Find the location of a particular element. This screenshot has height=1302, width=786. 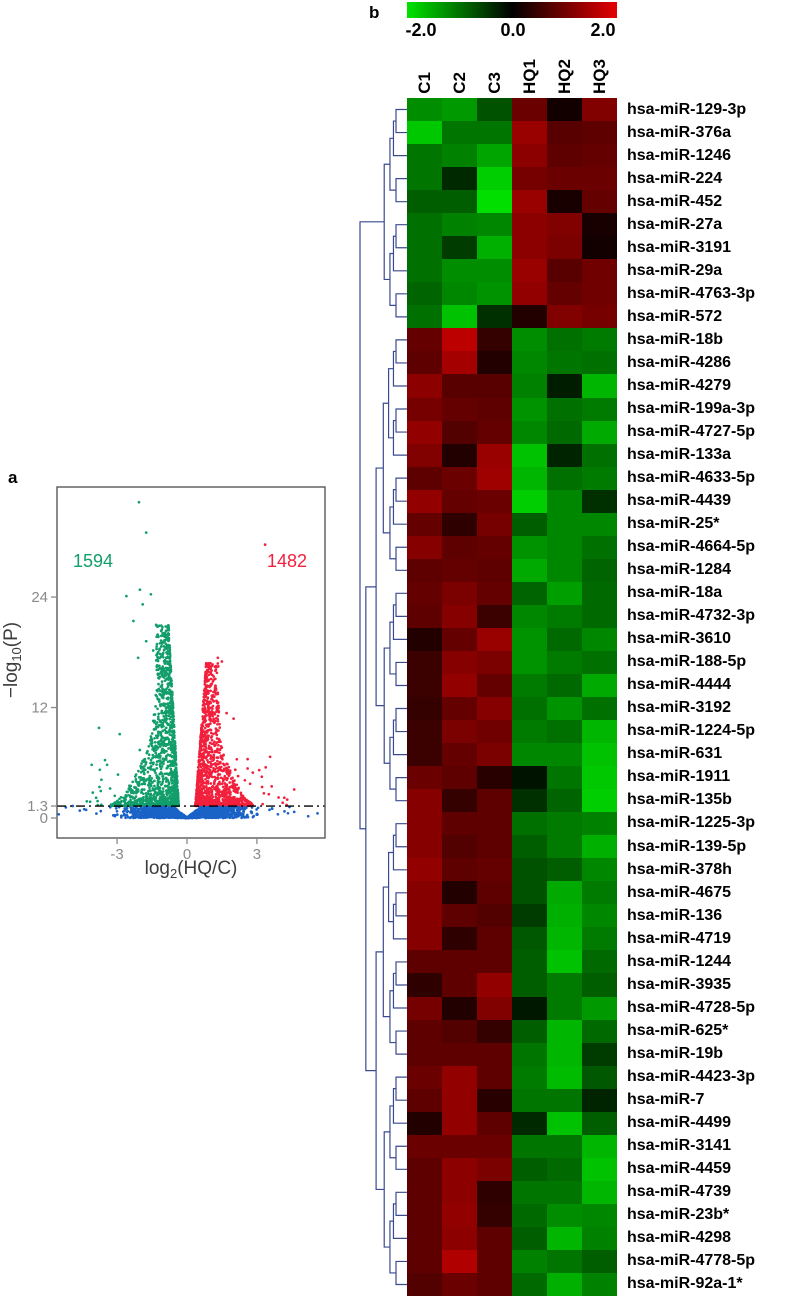

heatmap-row-label: hsa-miR-1246 is located at coordinates (679, 155).